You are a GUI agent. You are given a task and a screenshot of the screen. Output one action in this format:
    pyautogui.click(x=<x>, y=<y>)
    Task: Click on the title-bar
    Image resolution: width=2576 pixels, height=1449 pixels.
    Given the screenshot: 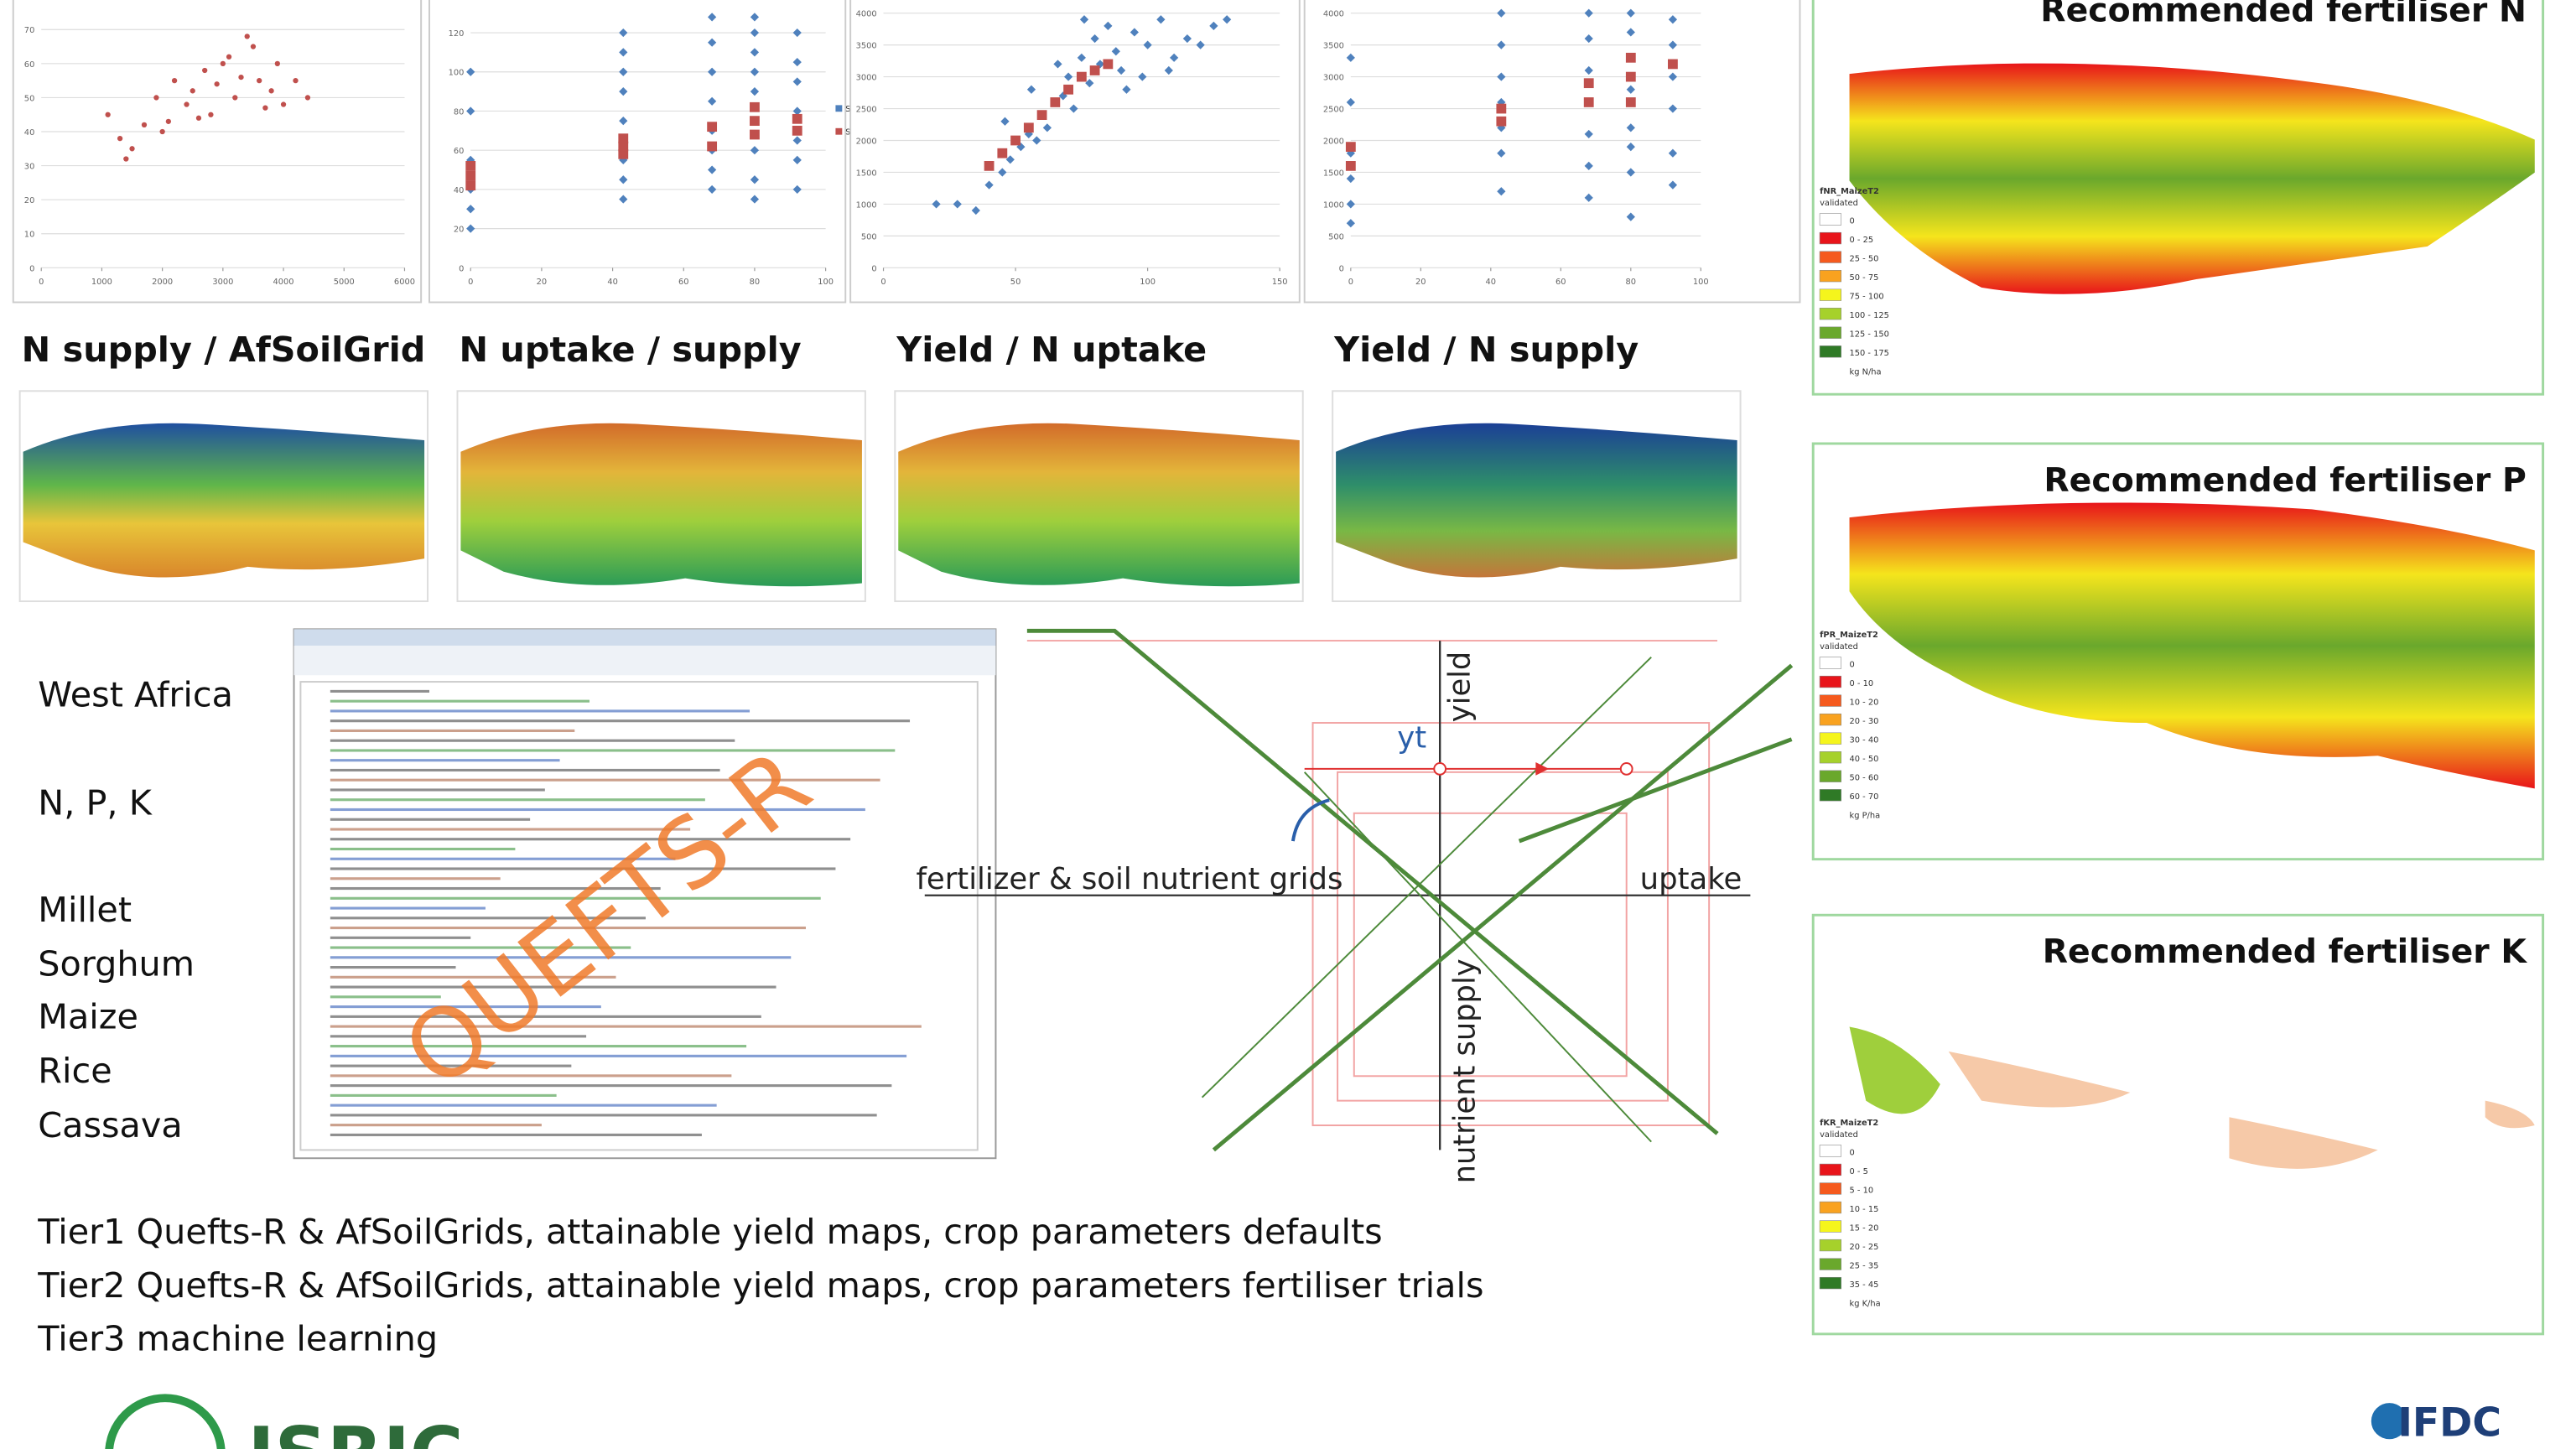 What is the action you would take?
    pyautogui.click(x=644, y=637)
    